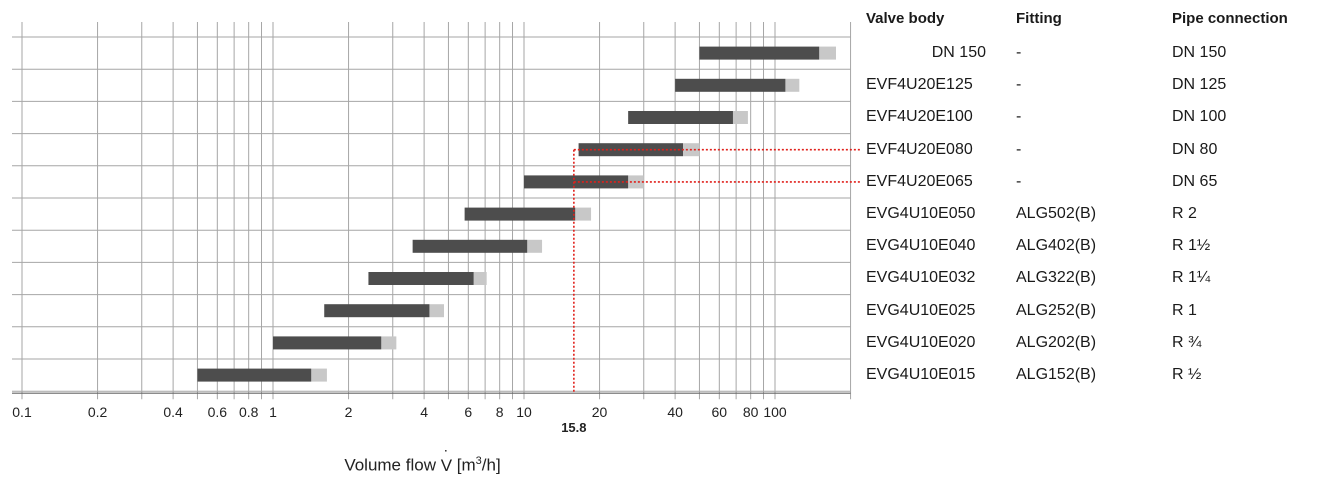 The width and height of the screenshot is (1325, 481). Describe the element at coordinates (1195, 181) in the screenshot. I see `pipe-connection-cell: DN 65` at that location.